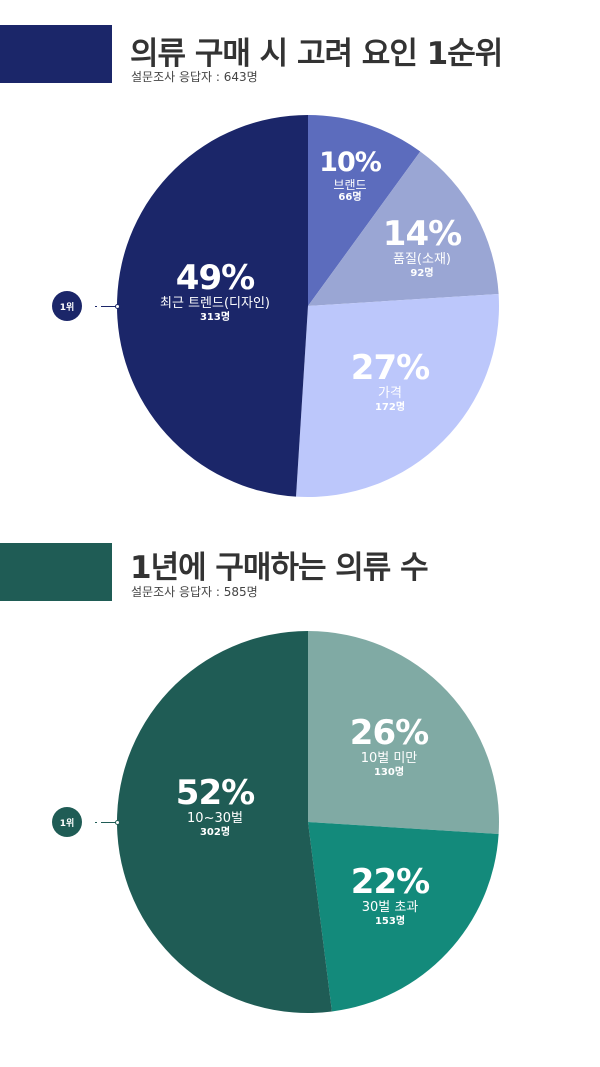 The height and width of the screenshot is (1067, 600). Describe the element at coordinates (422, 259) in the screenshot. I see `slice-category: 품질(소재)` at that location.